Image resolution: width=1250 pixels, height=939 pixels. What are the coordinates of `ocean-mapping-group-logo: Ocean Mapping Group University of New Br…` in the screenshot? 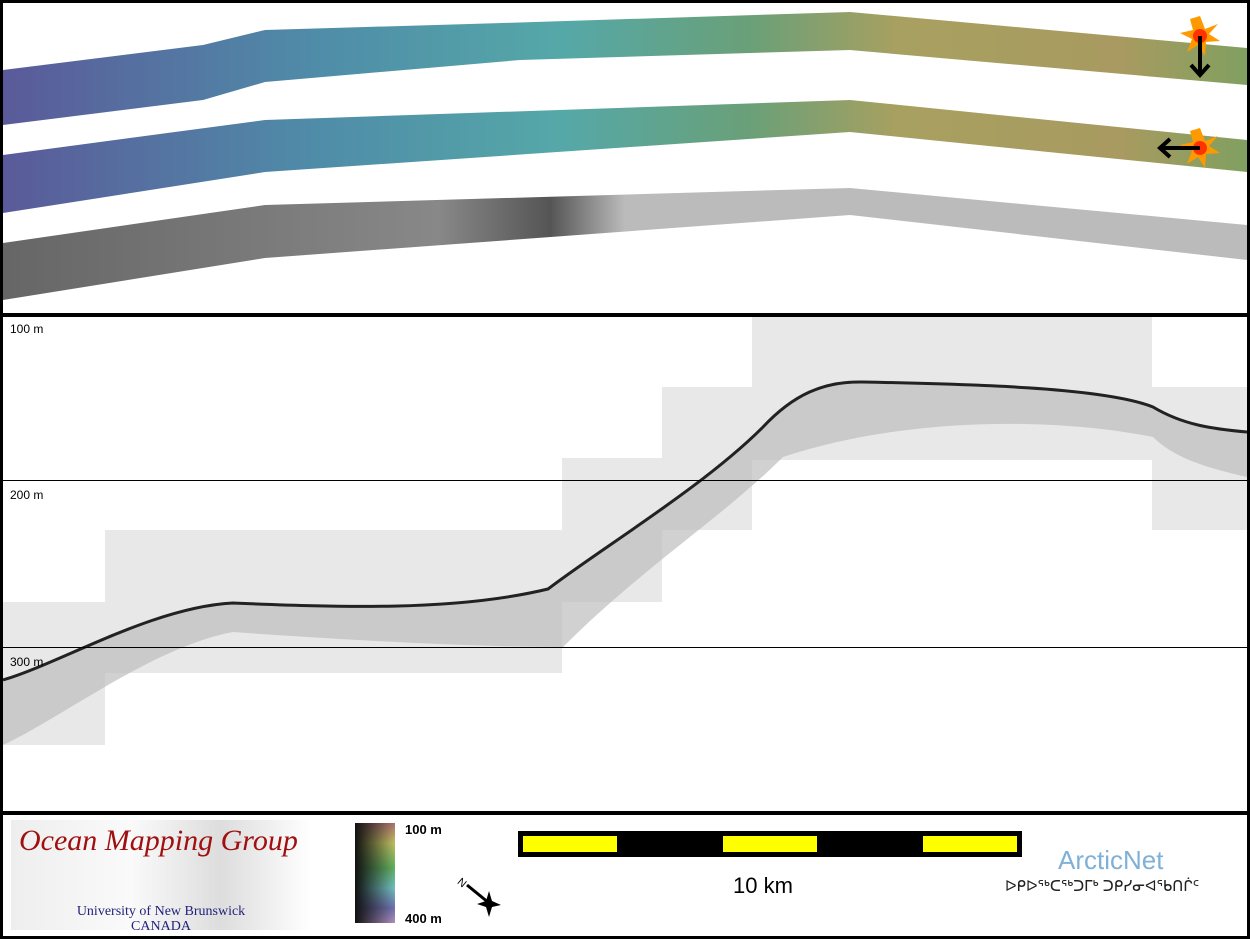 It's located at (161, 877).